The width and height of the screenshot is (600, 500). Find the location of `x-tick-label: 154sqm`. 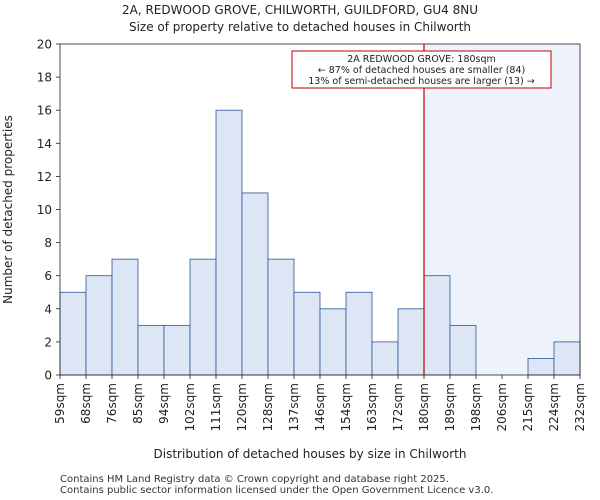

x-tick-label: 154sqm is located at coordinates (346, 407).